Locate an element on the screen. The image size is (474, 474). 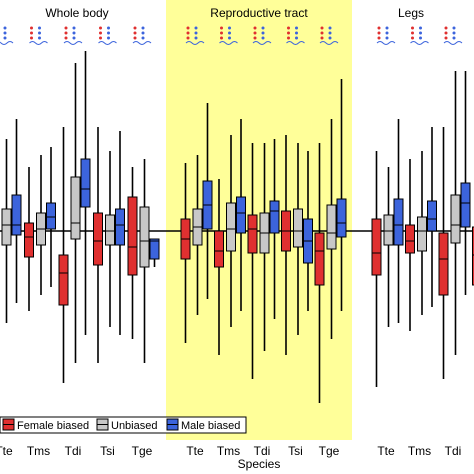
panel-title-whole-body: Whole body is located at coordinates (76, 13).